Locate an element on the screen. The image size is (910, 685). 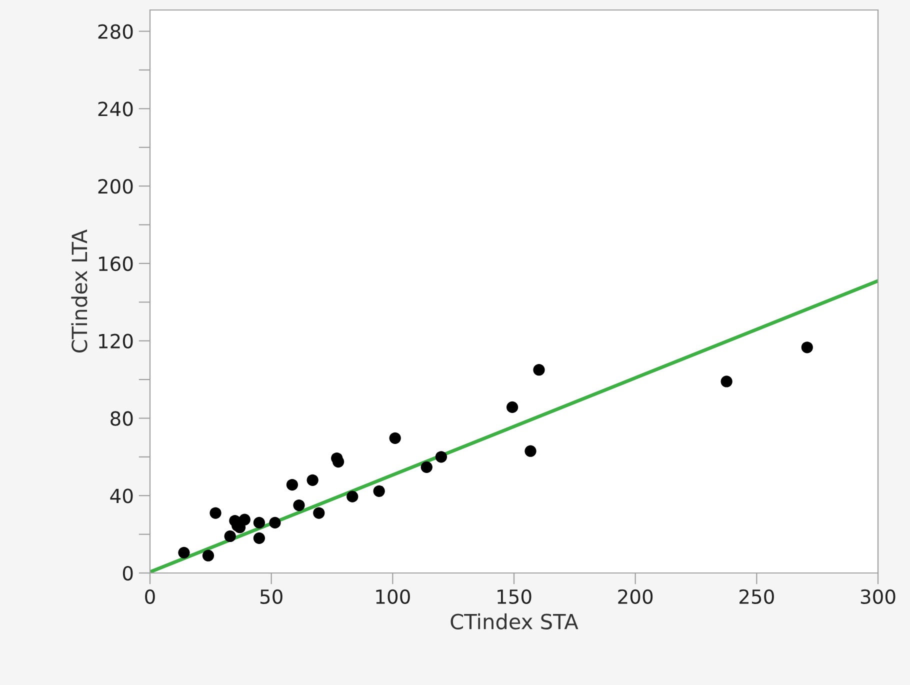
y-tick-label: 0 is located at coordinates (127, 573).